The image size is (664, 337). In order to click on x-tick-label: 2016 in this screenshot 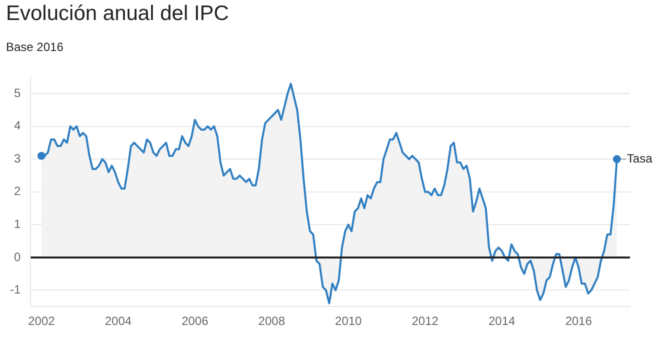, I will do `click(578, 321)`.